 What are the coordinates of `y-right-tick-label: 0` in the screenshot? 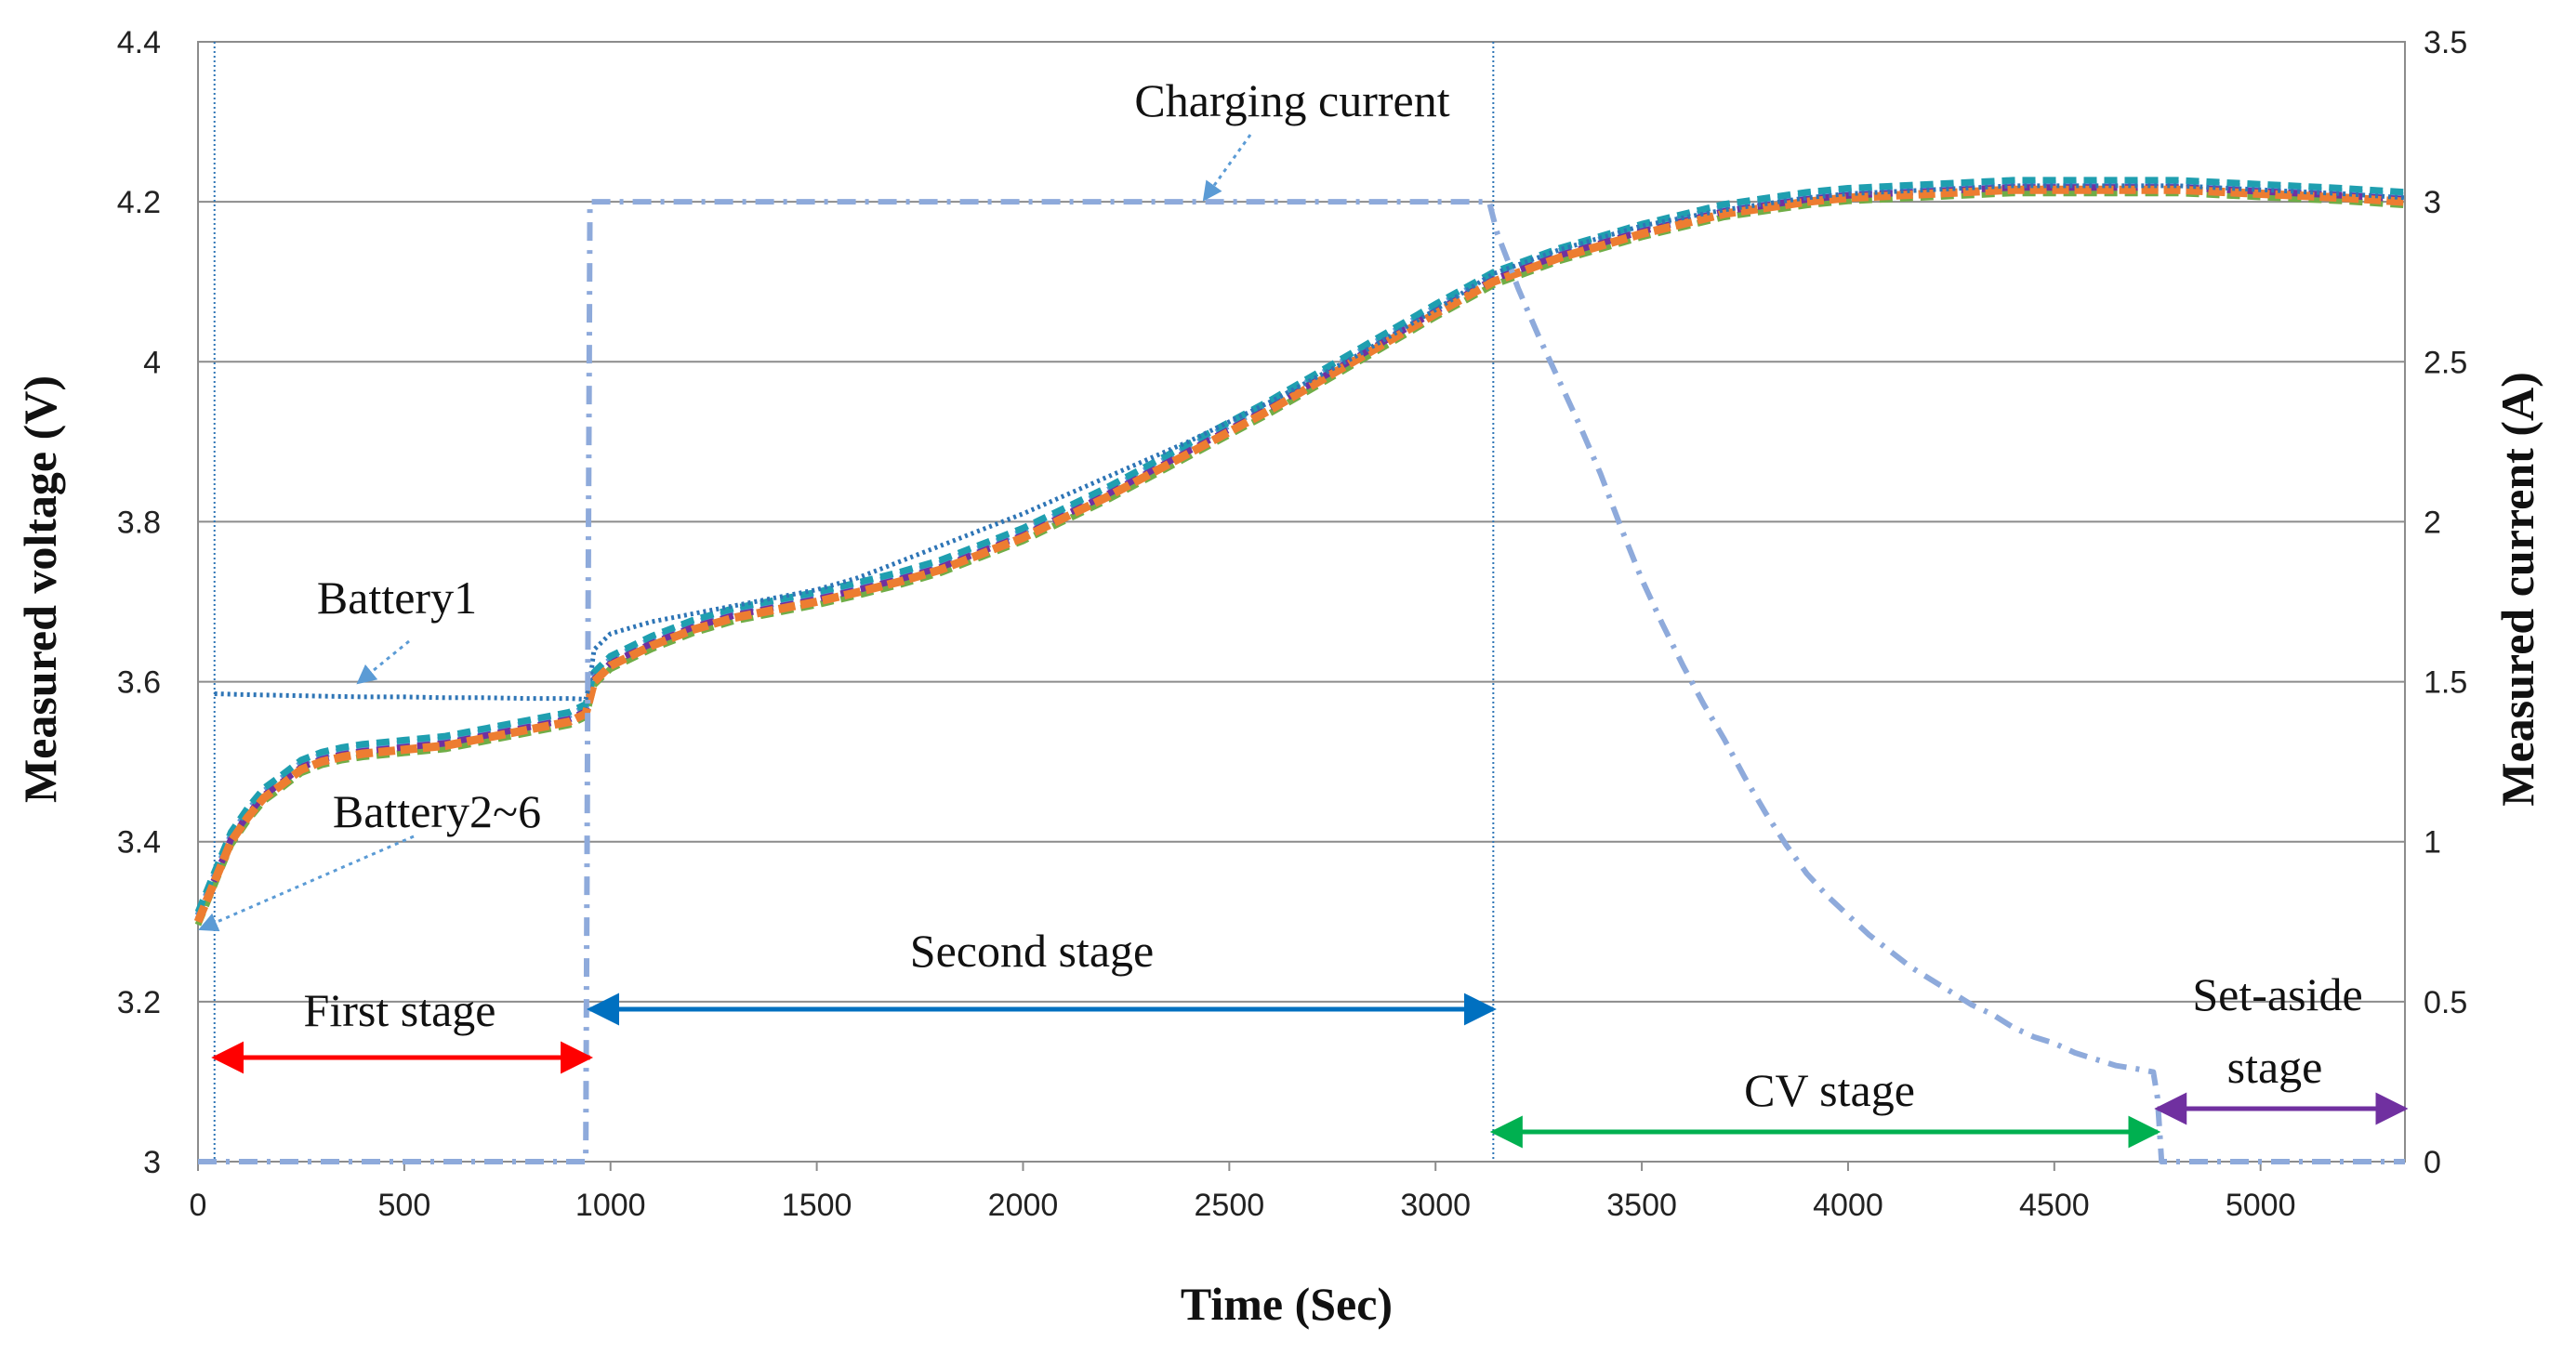 It's located at (2432, 1162).